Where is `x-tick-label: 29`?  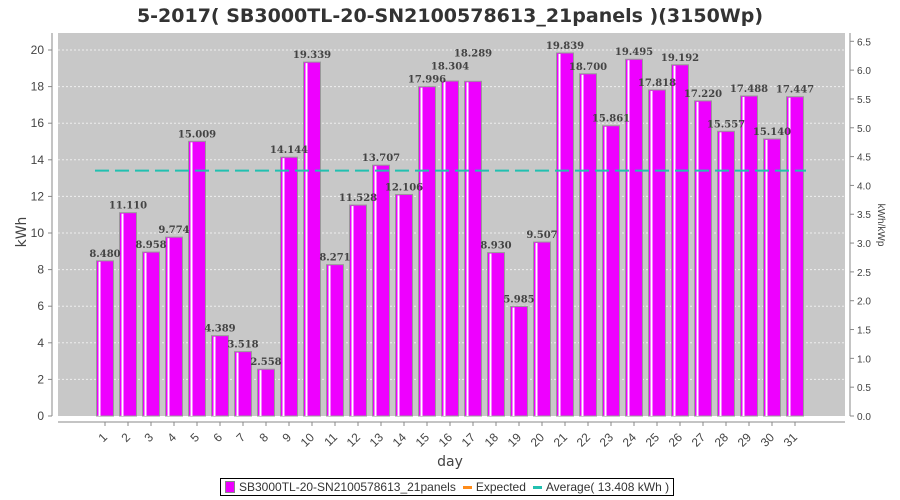
x-tick-label: 29 is located at coordinates (745, 440).